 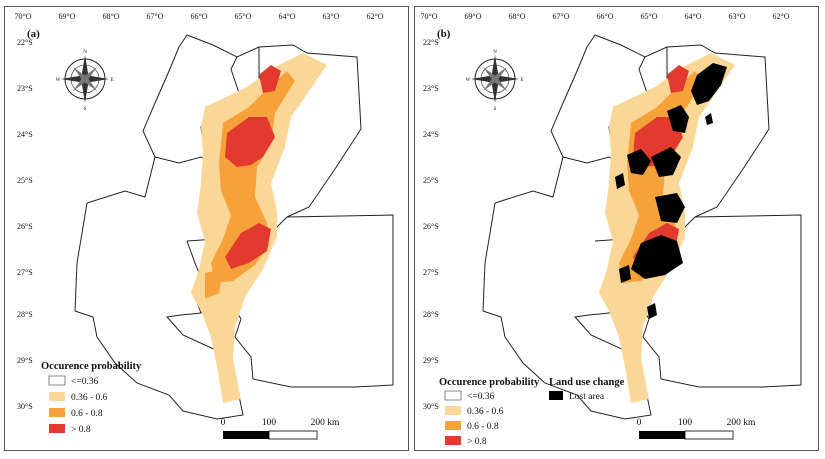 I want to click on lost-area-layer, so click(x=671, y=191).